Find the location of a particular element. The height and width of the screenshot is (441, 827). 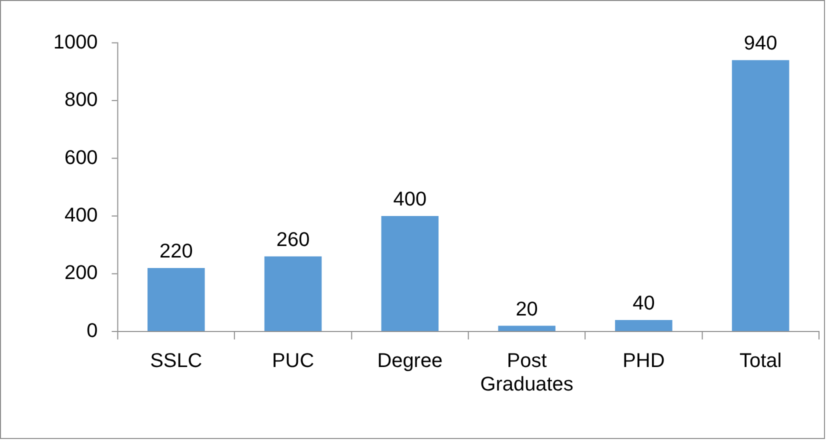

x-tick-label: Degree is located at coordinates (410, 361).